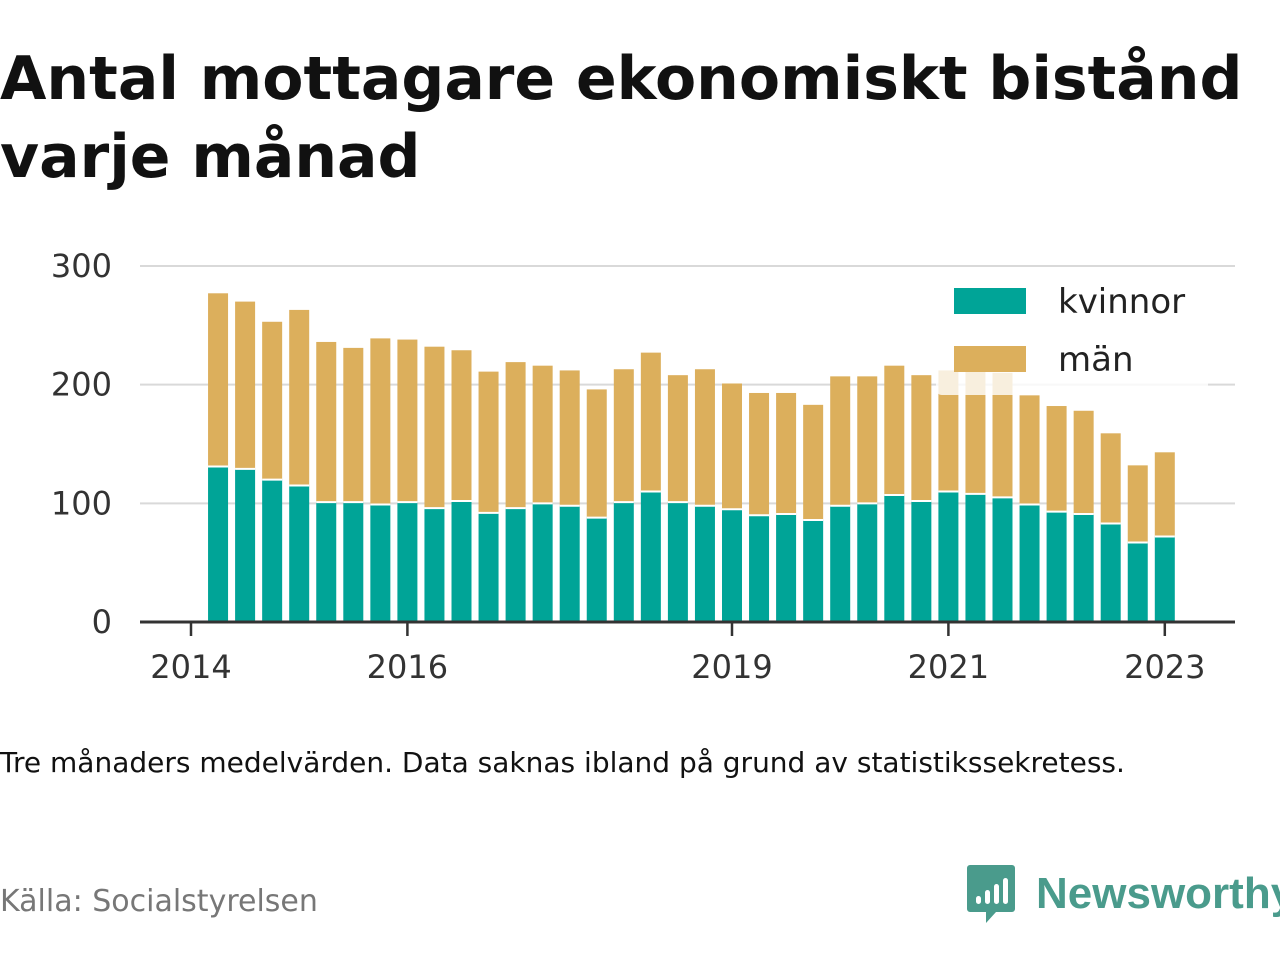 The image size is (1280, 960). What do you see at coordinates (81, 266) in the screenshot?
I see `y-tick-label: 300` at bounding box center [81, 266].